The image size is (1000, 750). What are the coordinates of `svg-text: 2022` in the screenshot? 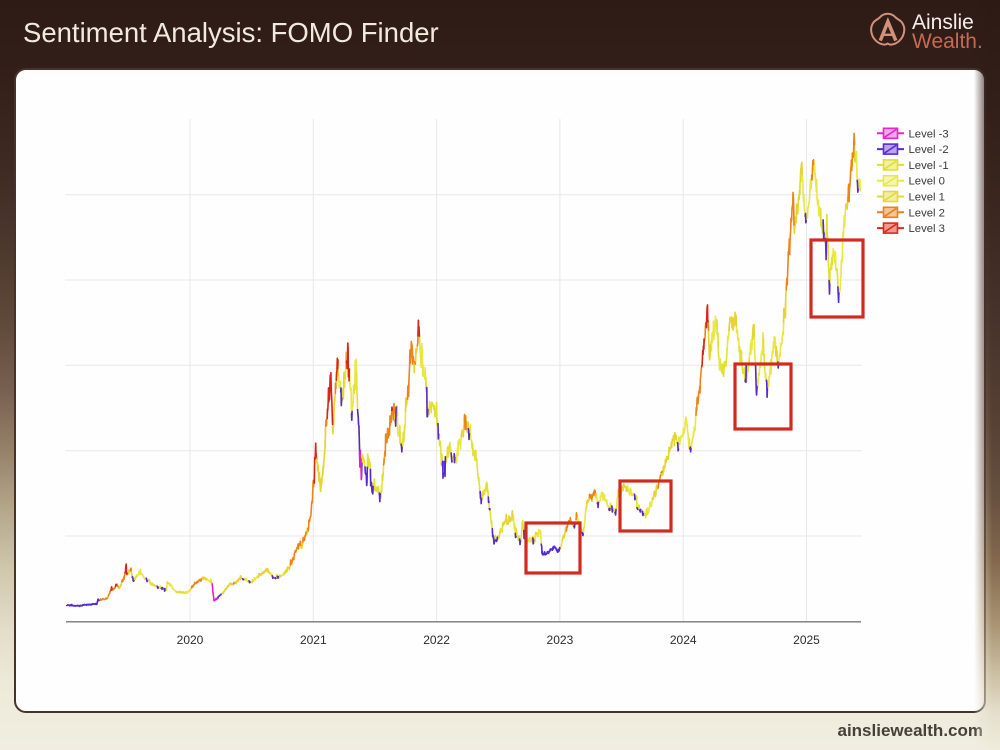 It's located at (436, 640).